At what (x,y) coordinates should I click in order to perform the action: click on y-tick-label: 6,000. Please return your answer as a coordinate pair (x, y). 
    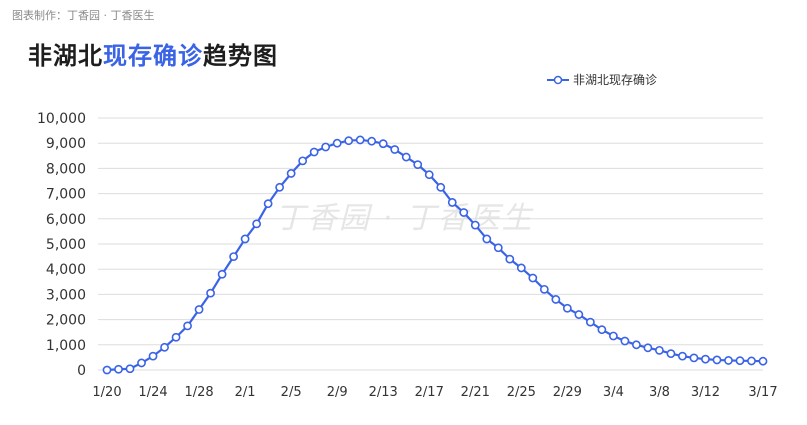
    Looking at the image, I should click on (66, 220).